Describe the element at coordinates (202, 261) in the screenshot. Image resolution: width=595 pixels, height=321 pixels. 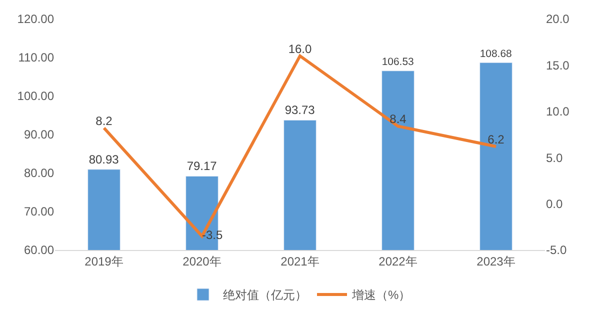
I see `x-tick-label: 2020年` at that location.